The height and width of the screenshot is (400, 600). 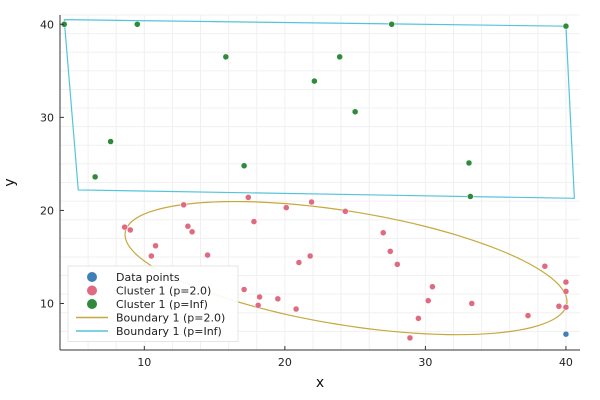 What do you see at coordinates (566, 362) in the screenshot?
I see `x-tick-label: 40` at bounding box center [566, 362].